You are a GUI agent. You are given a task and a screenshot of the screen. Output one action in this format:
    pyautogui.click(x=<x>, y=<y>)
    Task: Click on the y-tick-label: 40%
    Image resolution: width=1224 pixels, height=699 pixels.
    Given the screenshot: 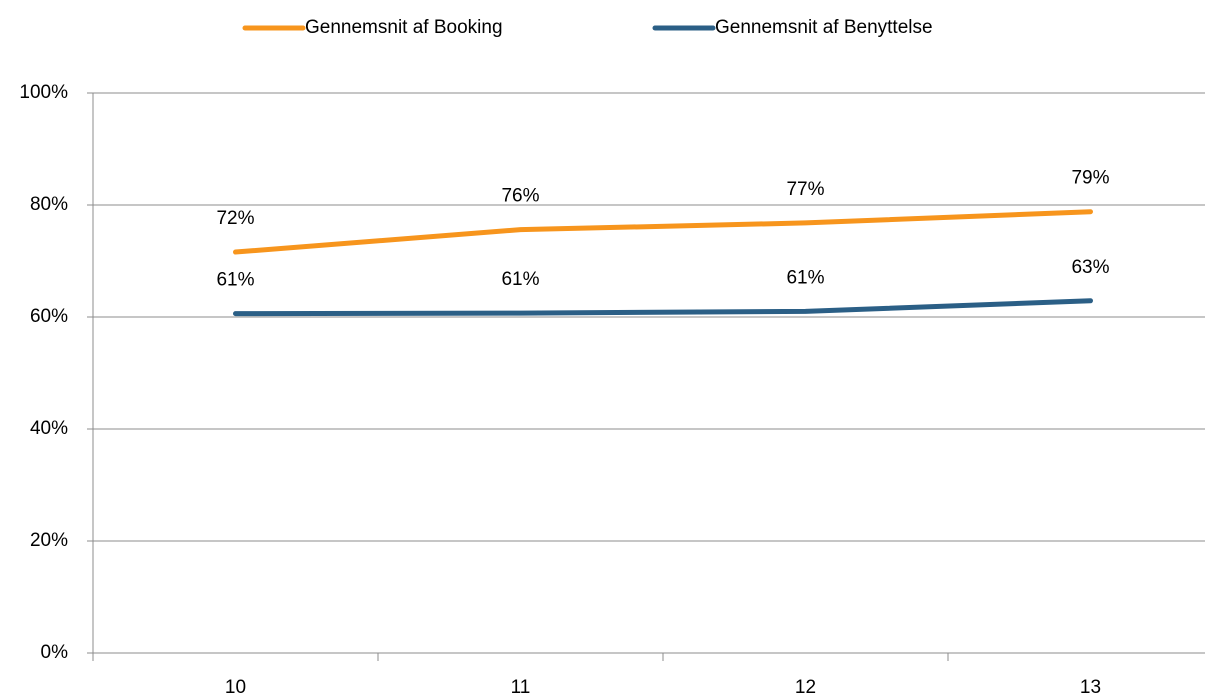 What is the action you would take?
    pyautogui.click(x=49, y=428)
    